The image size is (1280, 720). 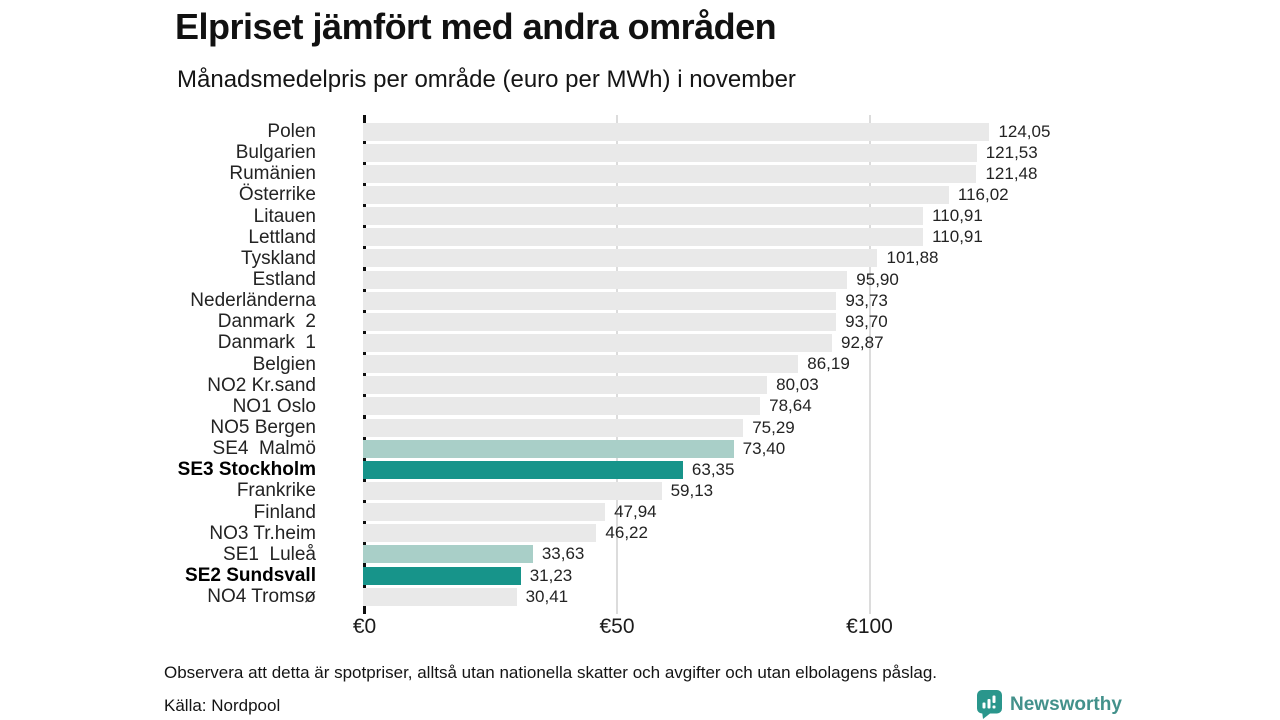 I want to click on bar-row: Bulgarien 121,53, so click(x=665, y=152).